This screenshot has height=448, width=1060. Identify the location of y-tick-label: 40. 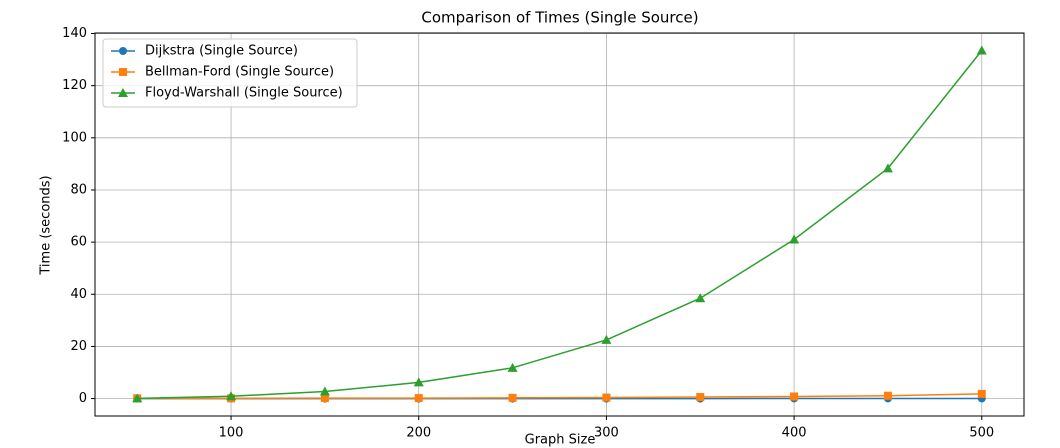
(78, 294).